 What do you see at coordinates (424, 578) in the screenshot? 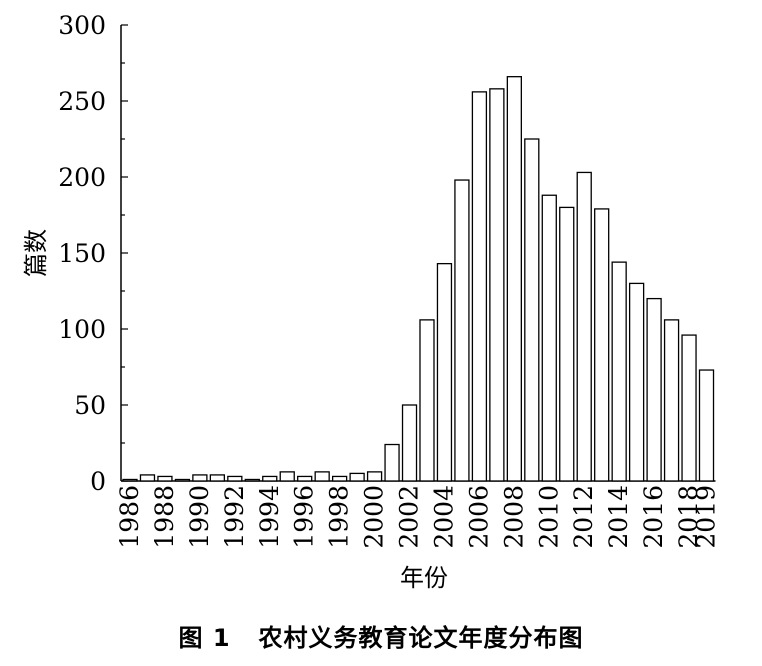
I see `x-axis-label: 年份` at bounding box center [424, 578].